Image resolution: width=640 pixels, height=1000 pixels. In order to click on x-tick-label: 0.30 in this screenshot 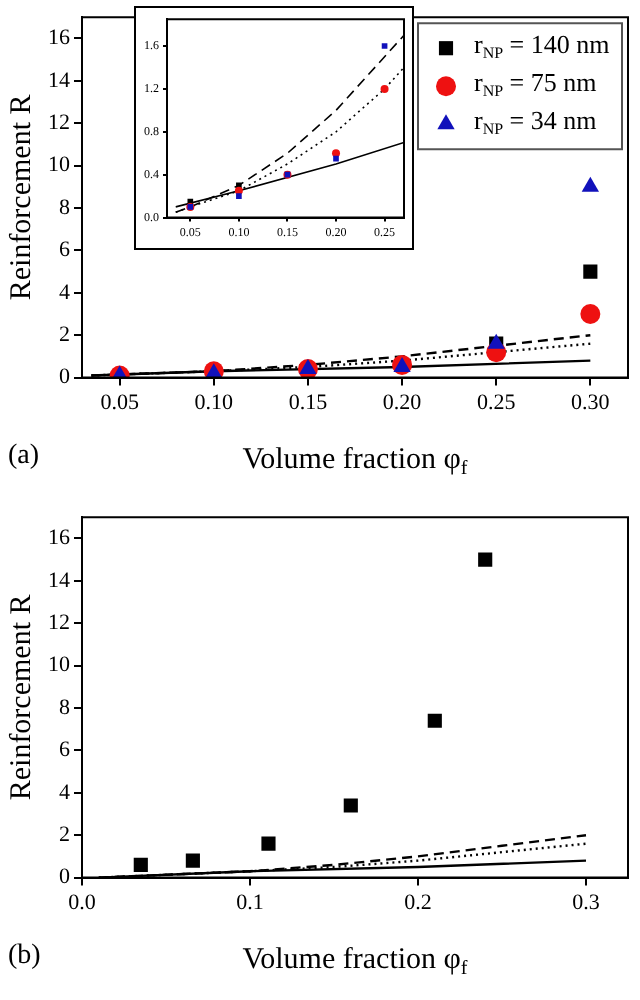, I will do `click(591, 402)`.